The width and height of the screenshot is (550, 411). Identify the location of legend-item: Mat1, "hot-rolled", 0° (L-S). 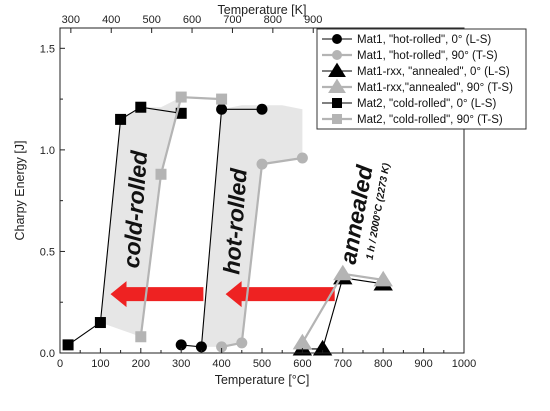
(406, 40).